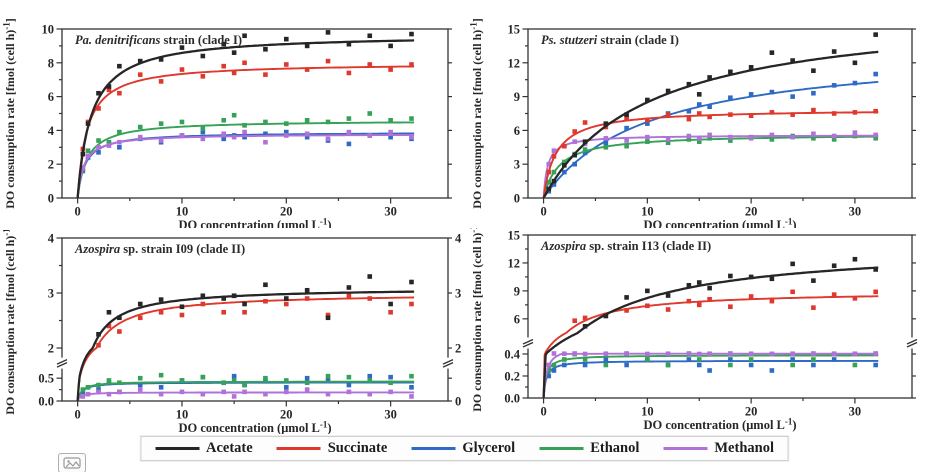 This screenshot has height=472, width=929. Describe the element at coordinates (710, 378) in the screenshot. I see `fit-curve-glycerol` at that location.